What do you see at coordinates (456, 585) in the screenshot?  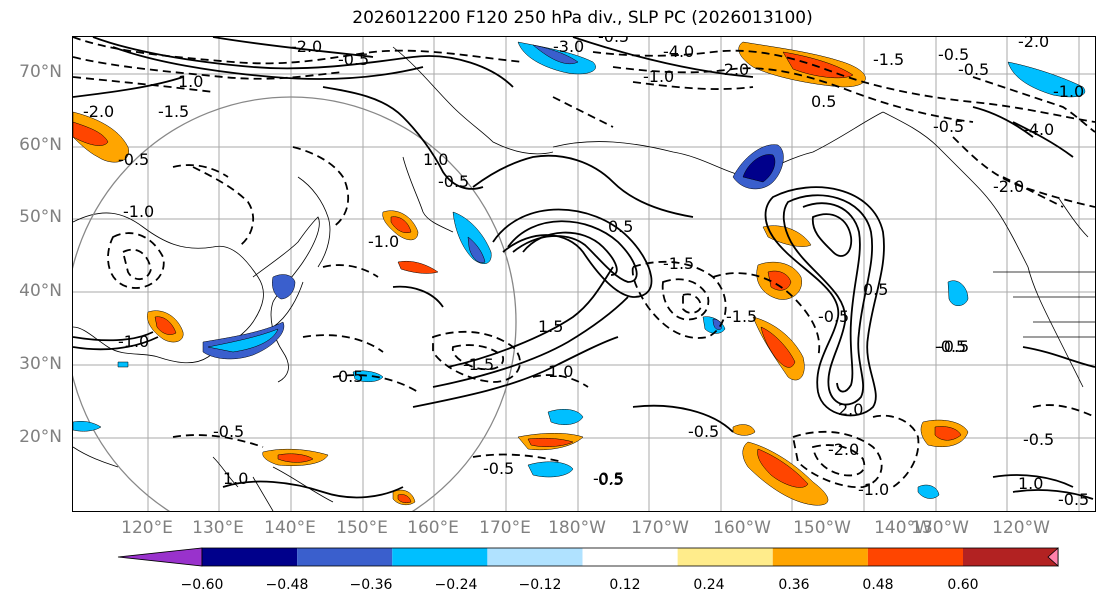 I see `colorbar-tick: −0.24` at bounding box center [456, 585].